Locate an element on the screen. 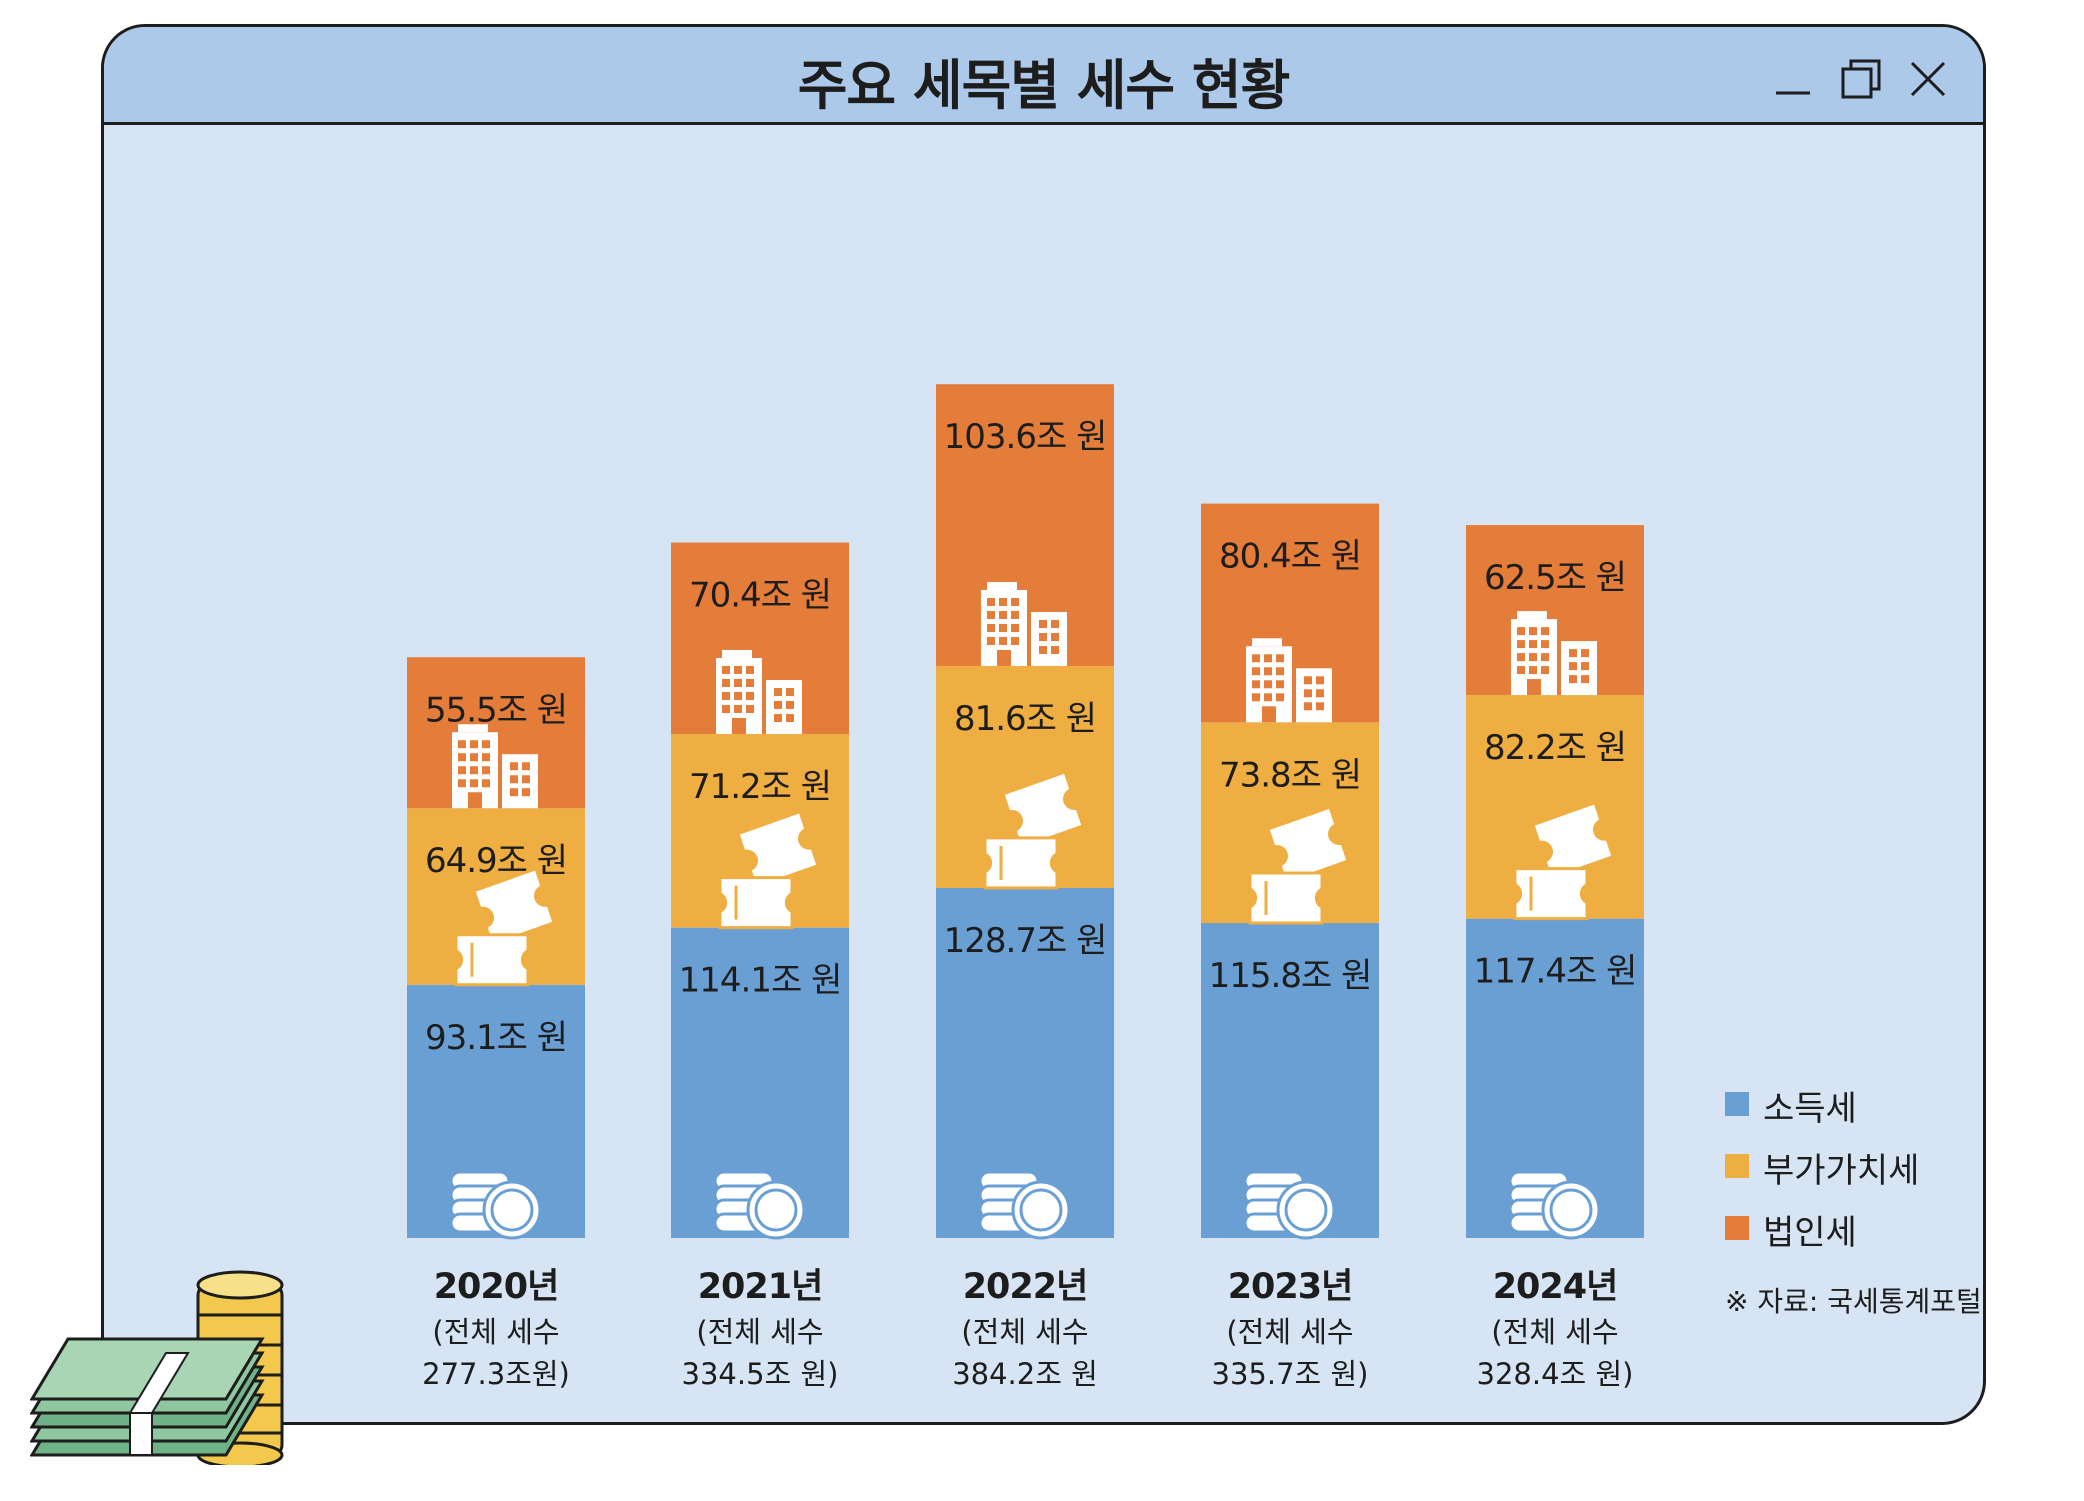 The height and width of the screenshot is (1501, 2084). total-value-label: 334.5조 원) is located at coordinates (760, 1374).